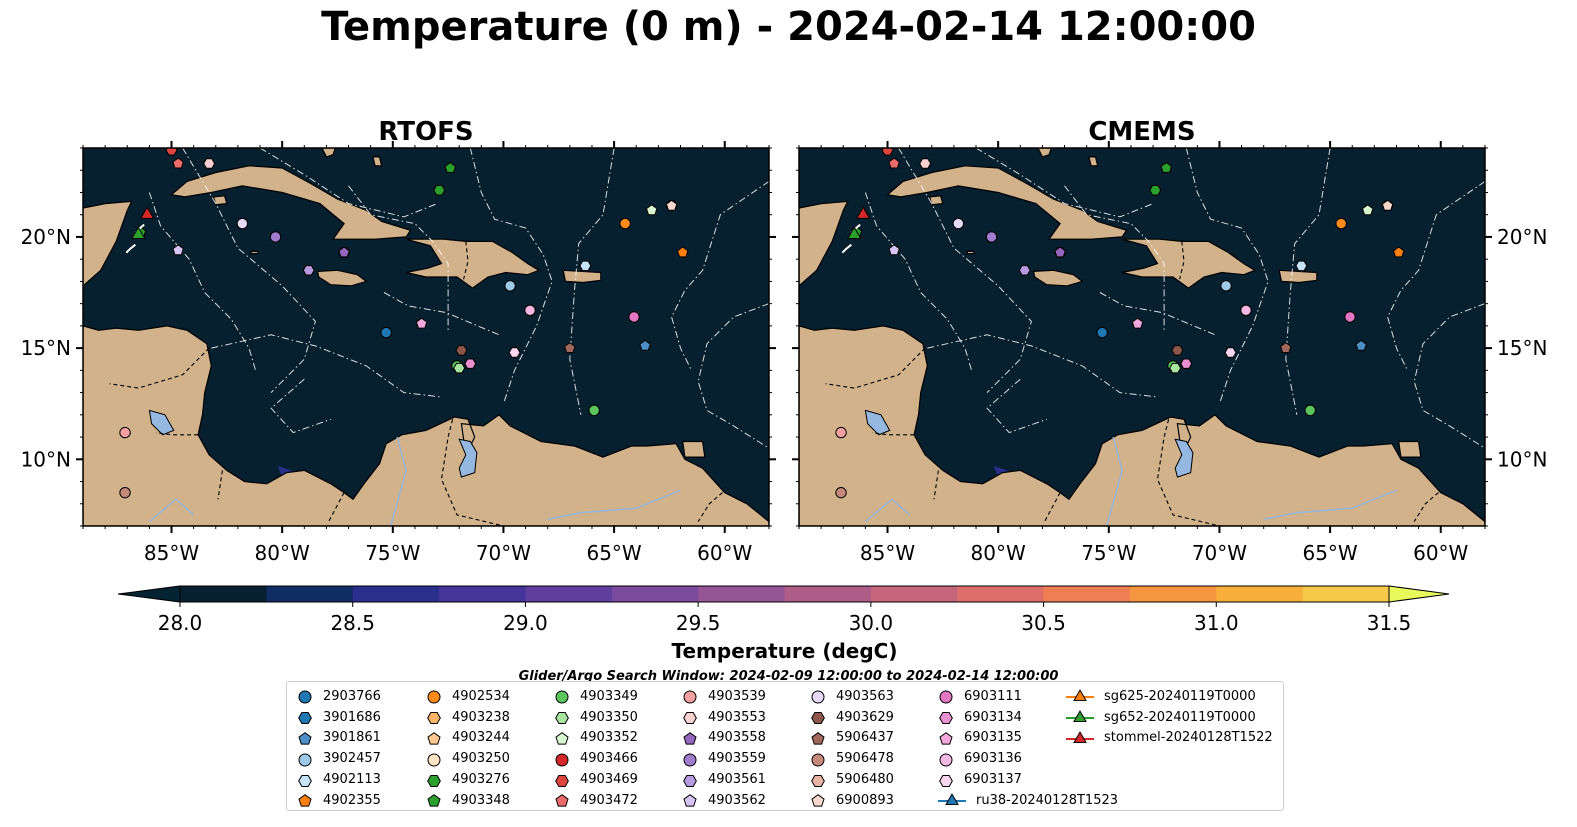 The width and height of the screenshot is (1577, 827). I want to click on legend-label: 4903244, so click(481, 738).